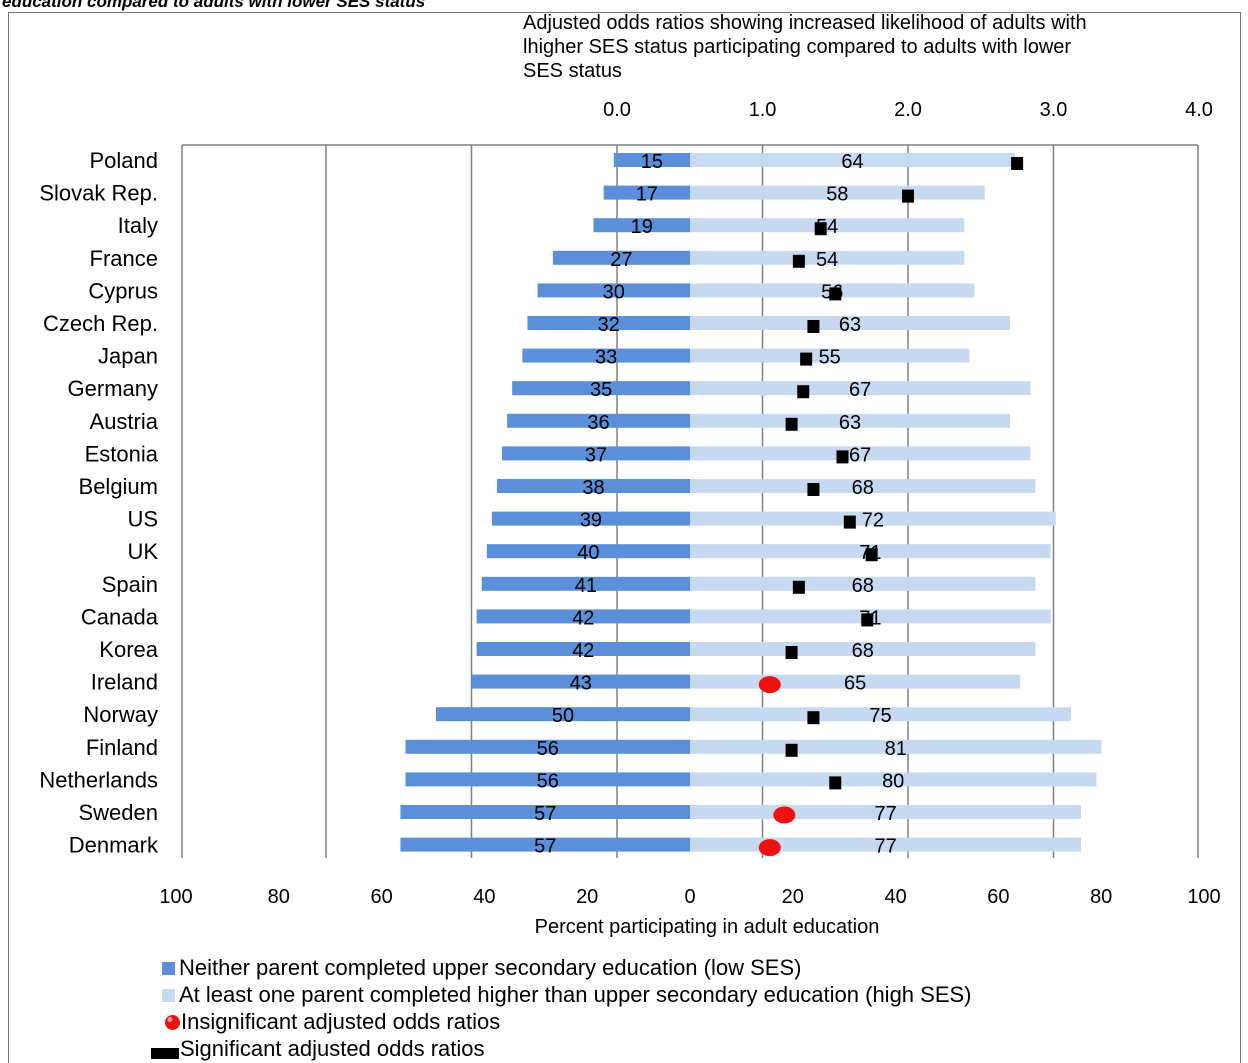  Describe the element at coordinates (572, 71) in the screenshot. I see `top-axis-title-line: SES status` at that location.